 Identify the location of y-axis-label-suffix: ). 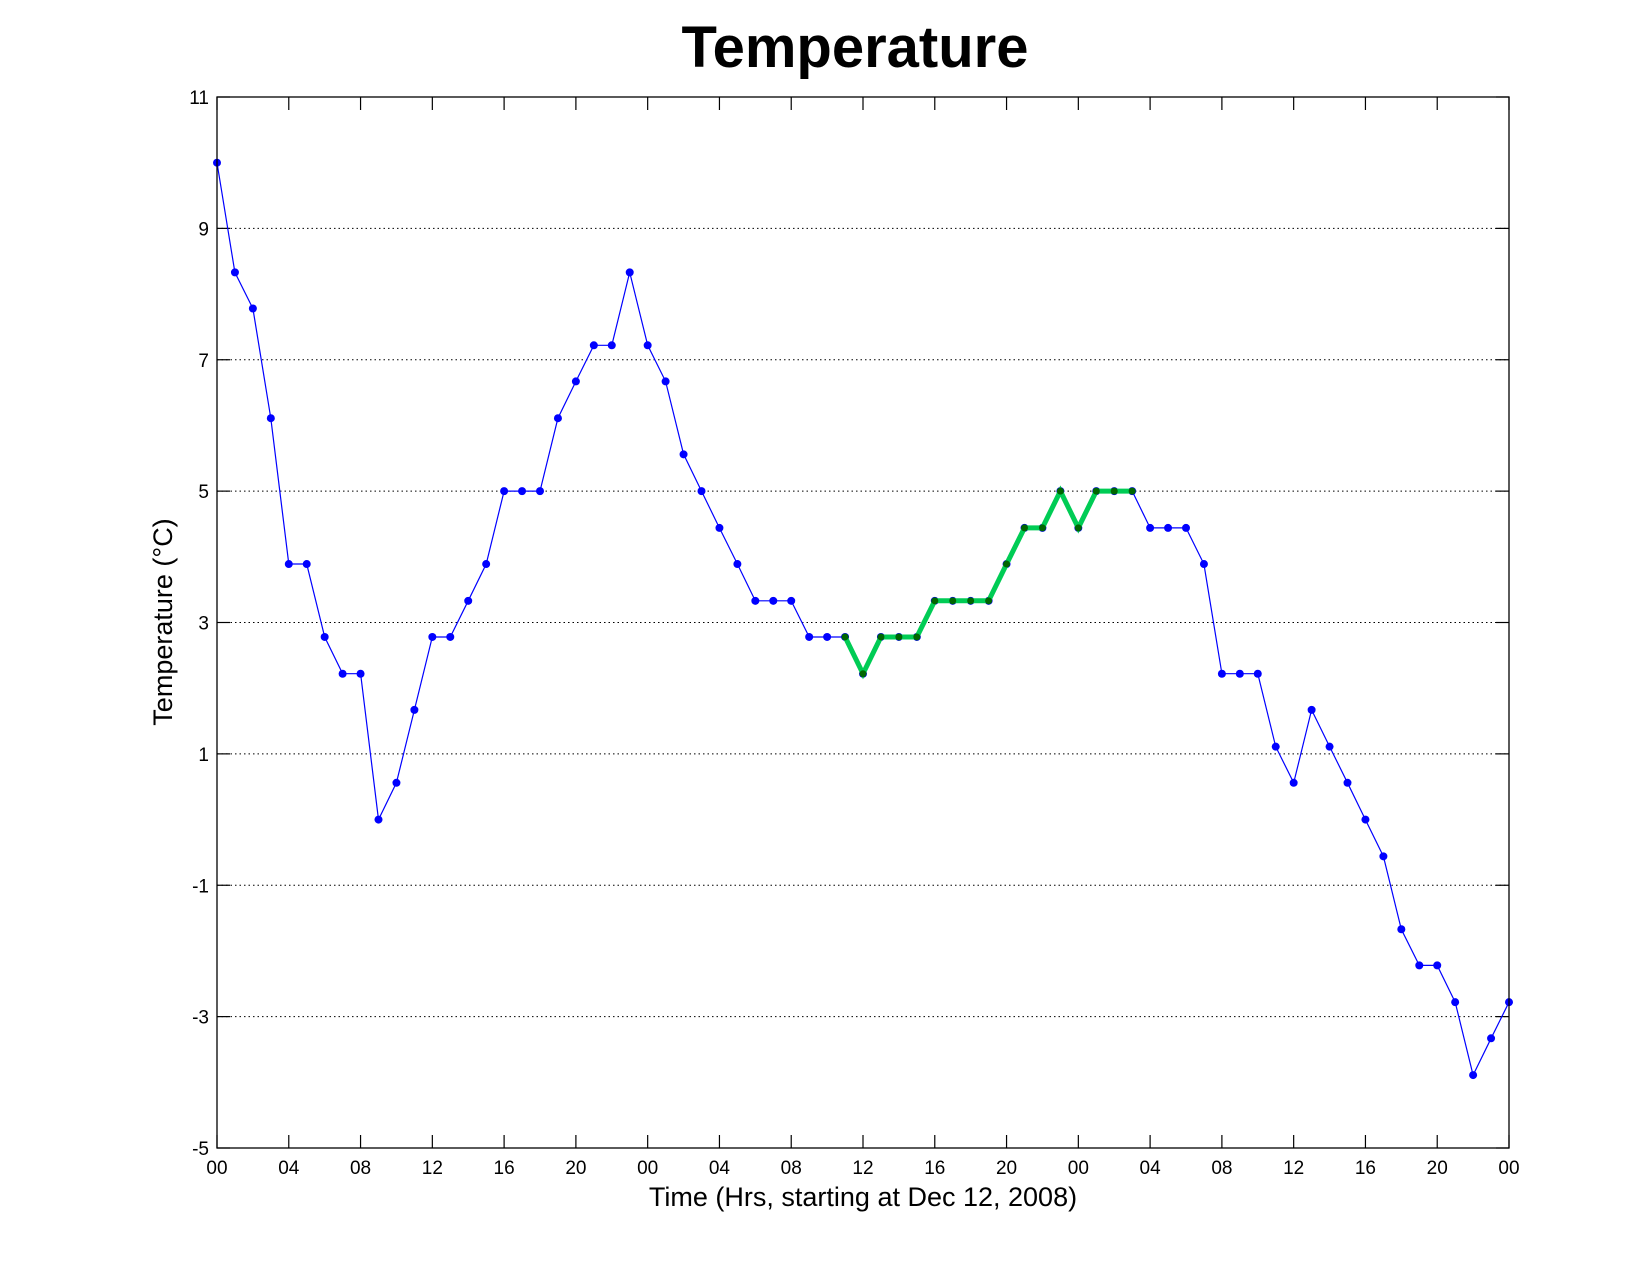
(163, 522).